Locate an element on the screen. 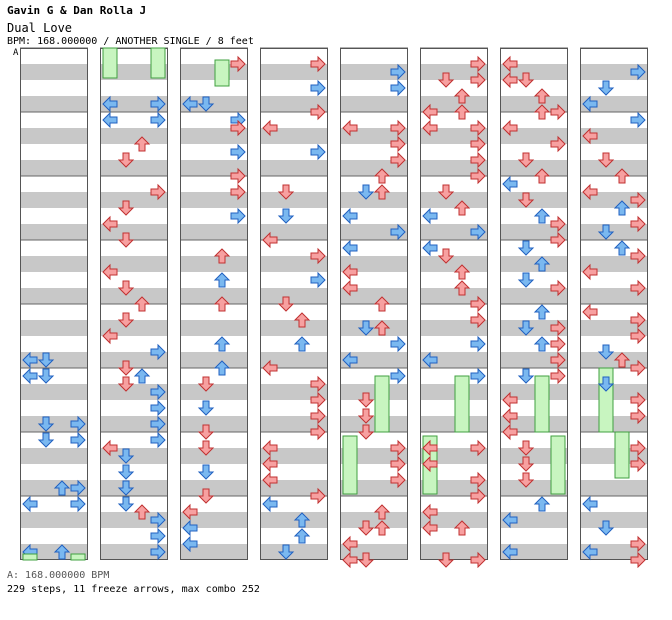 The image size is (672, 620). chart-column is located at coordinates (294, 304).